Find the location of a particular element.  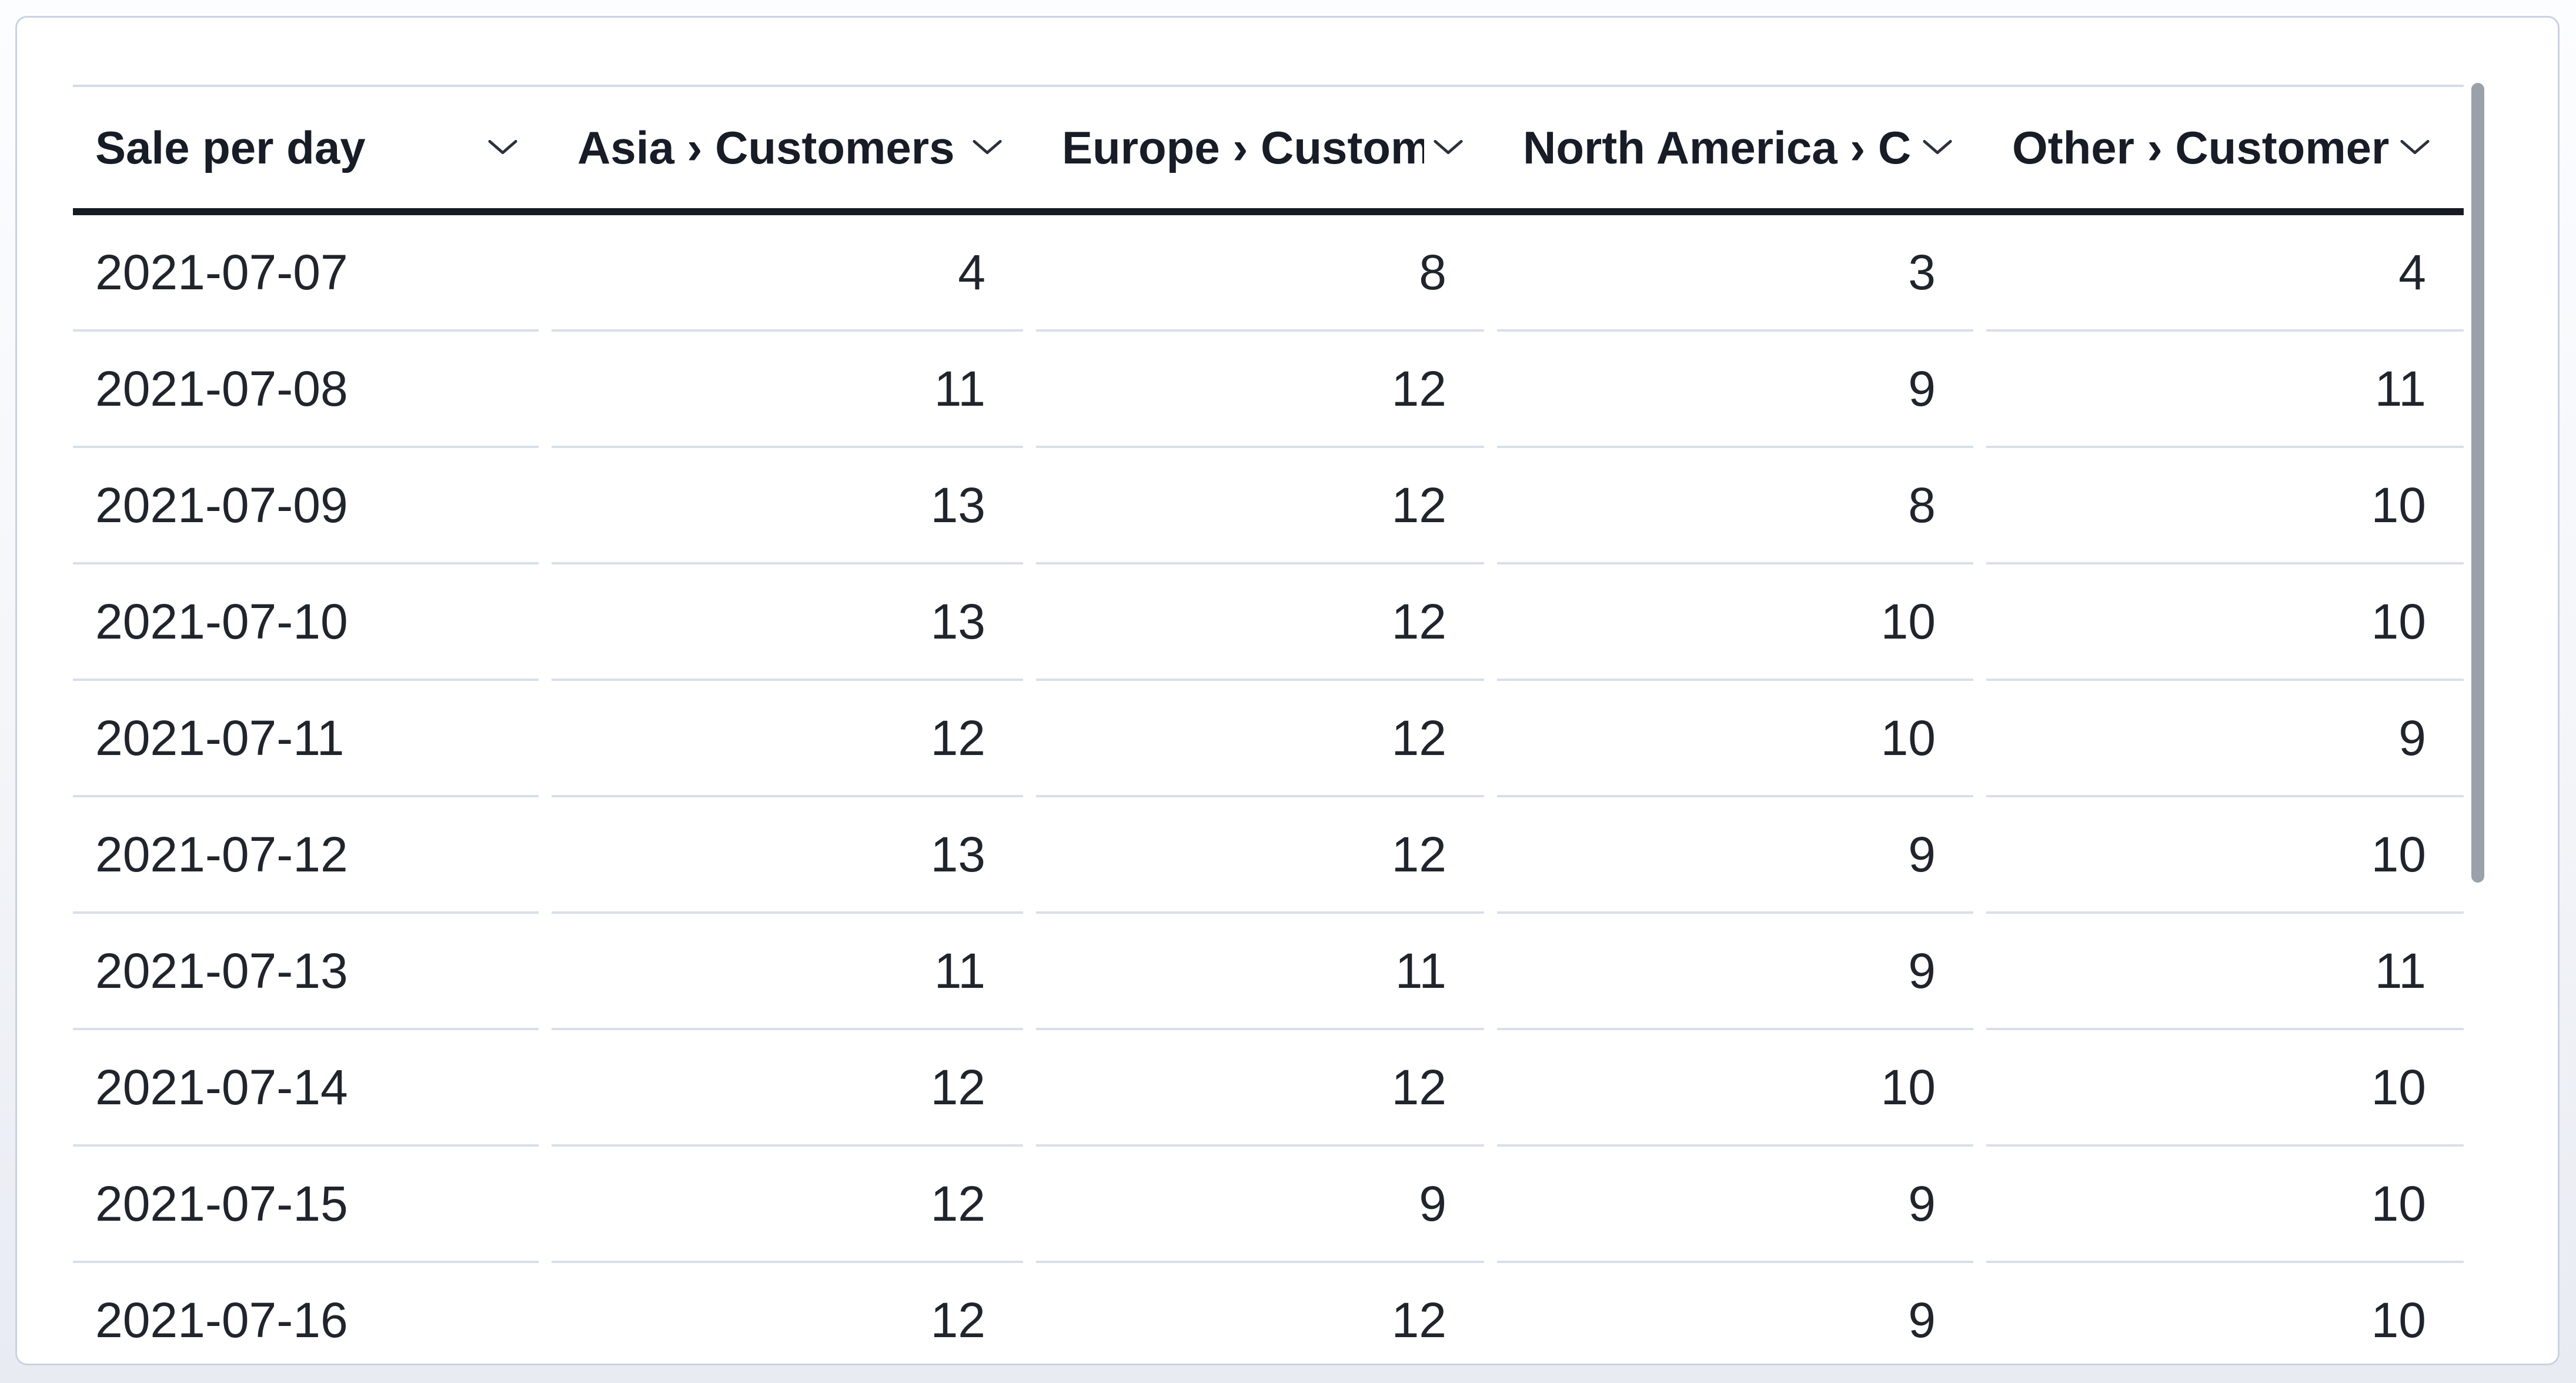

table-row: 2021-07-08 11 12 9 11 is located at coordinates (1268, 390).